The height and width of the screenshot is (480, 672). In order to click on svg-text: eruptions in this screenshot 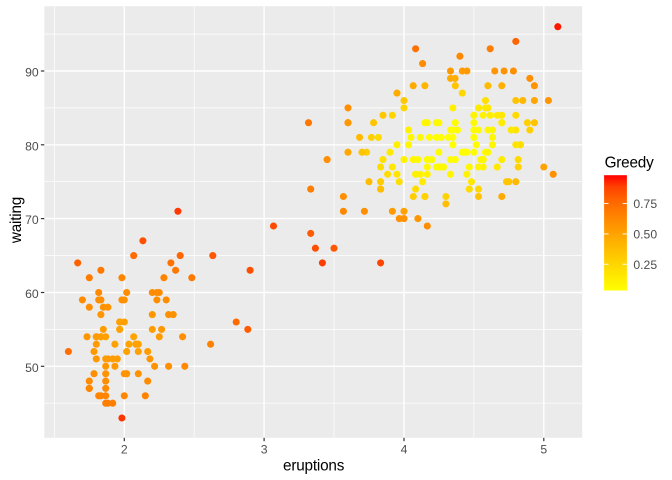, I will do `click(314, 465)`.